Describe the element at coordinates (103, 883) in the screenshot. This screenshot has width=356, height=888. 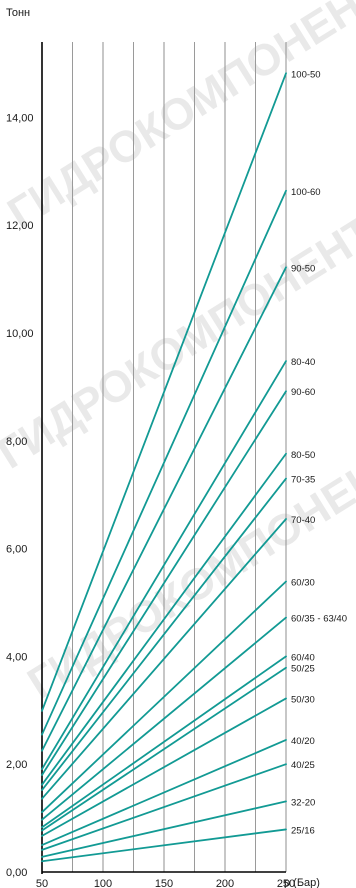
I see `x-tick-label: 100` at that location.